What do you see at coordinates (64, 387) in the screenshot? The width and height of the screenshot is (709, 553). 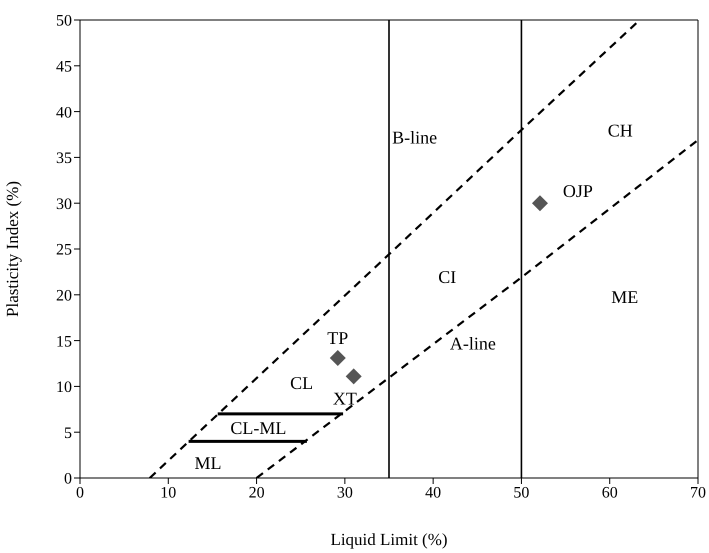 I see `y-tick-label: 10` at bounding box center [64, 387].